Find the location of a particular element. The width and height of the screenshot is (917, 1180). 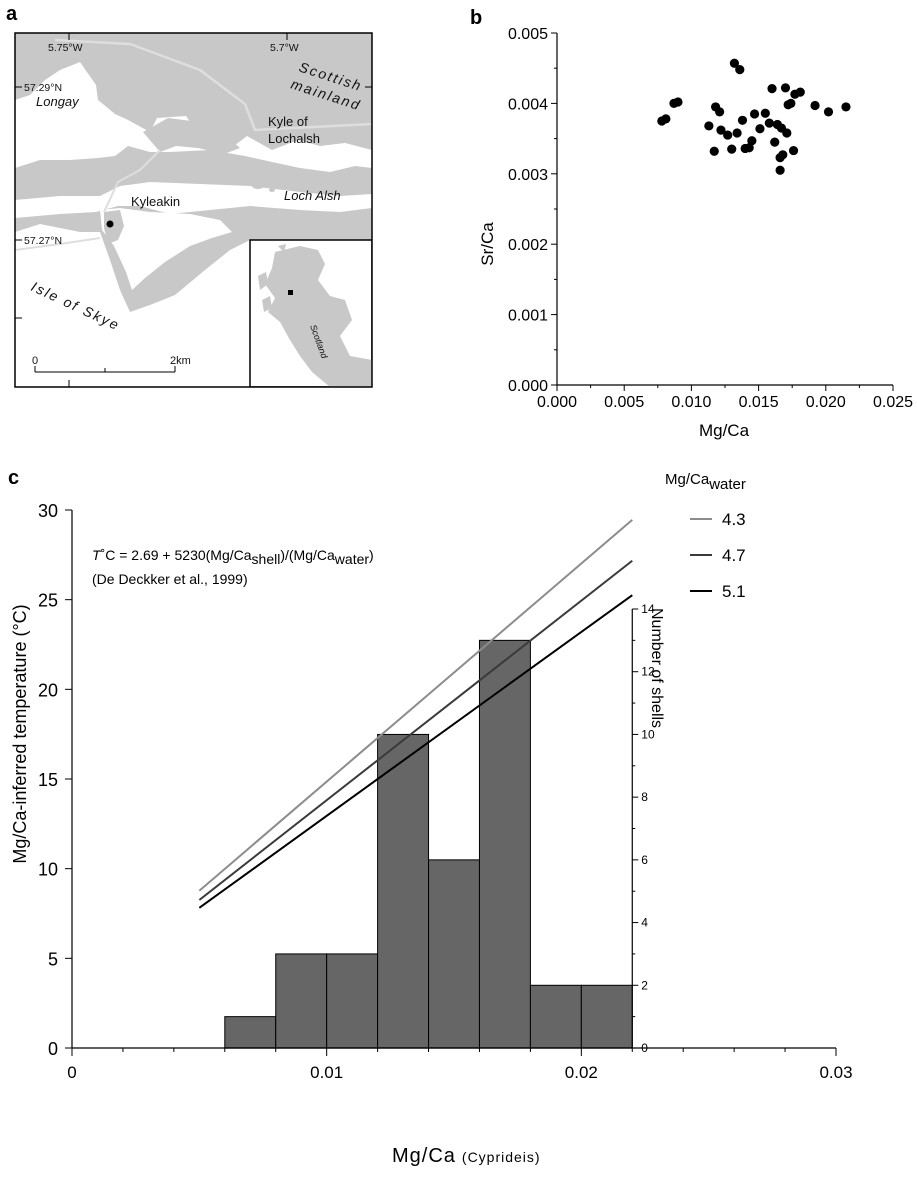

label-kyle-of: Kyle of is located at coordinates (288, 121).